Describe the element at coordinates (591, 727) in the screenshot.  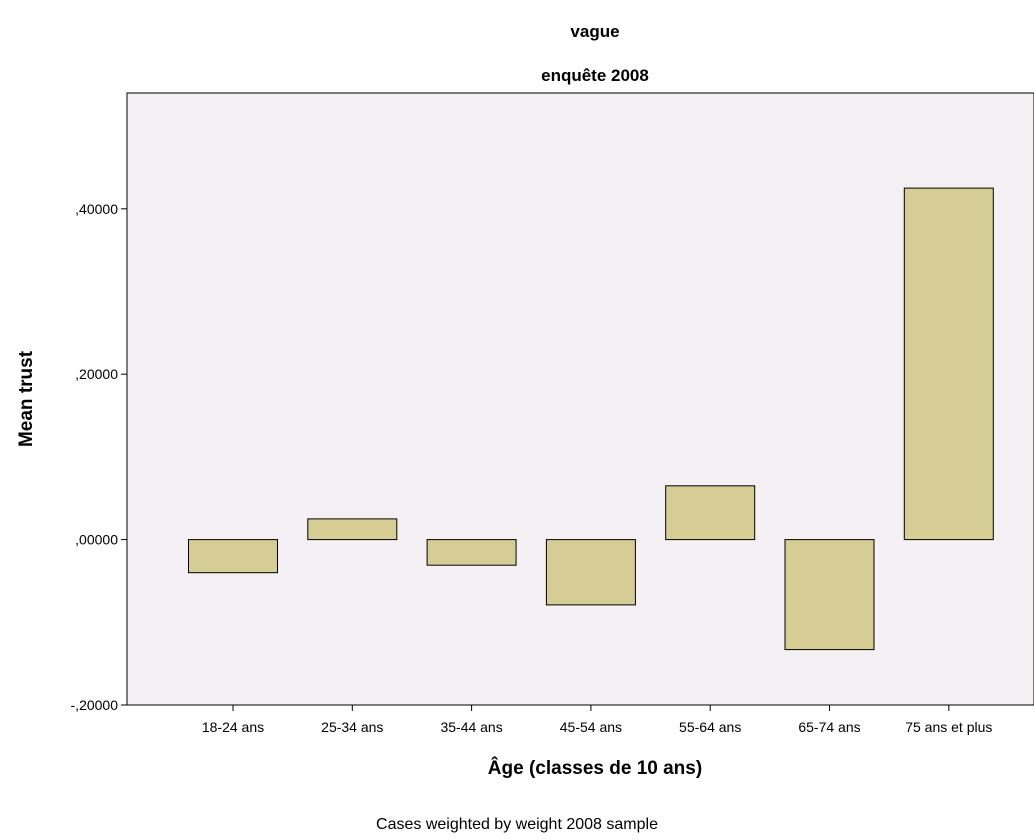
I see `x-tick-label: 45-54 ans` at that location.